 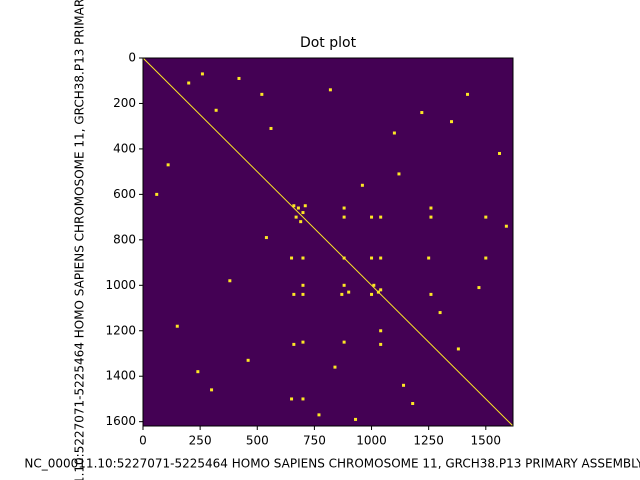 I want to click on y-tick-label: 800, so click(x=124, y=239).